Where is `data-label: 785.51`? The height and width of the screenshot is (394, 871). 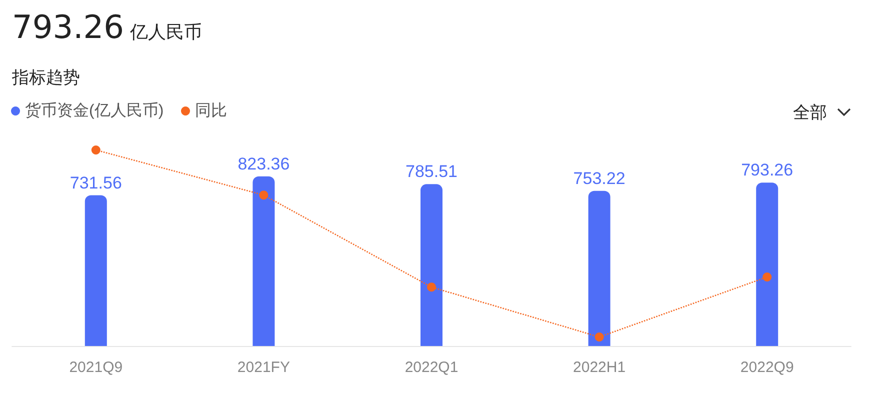 data-label: 785.51 is located at coordinates (432, 172).